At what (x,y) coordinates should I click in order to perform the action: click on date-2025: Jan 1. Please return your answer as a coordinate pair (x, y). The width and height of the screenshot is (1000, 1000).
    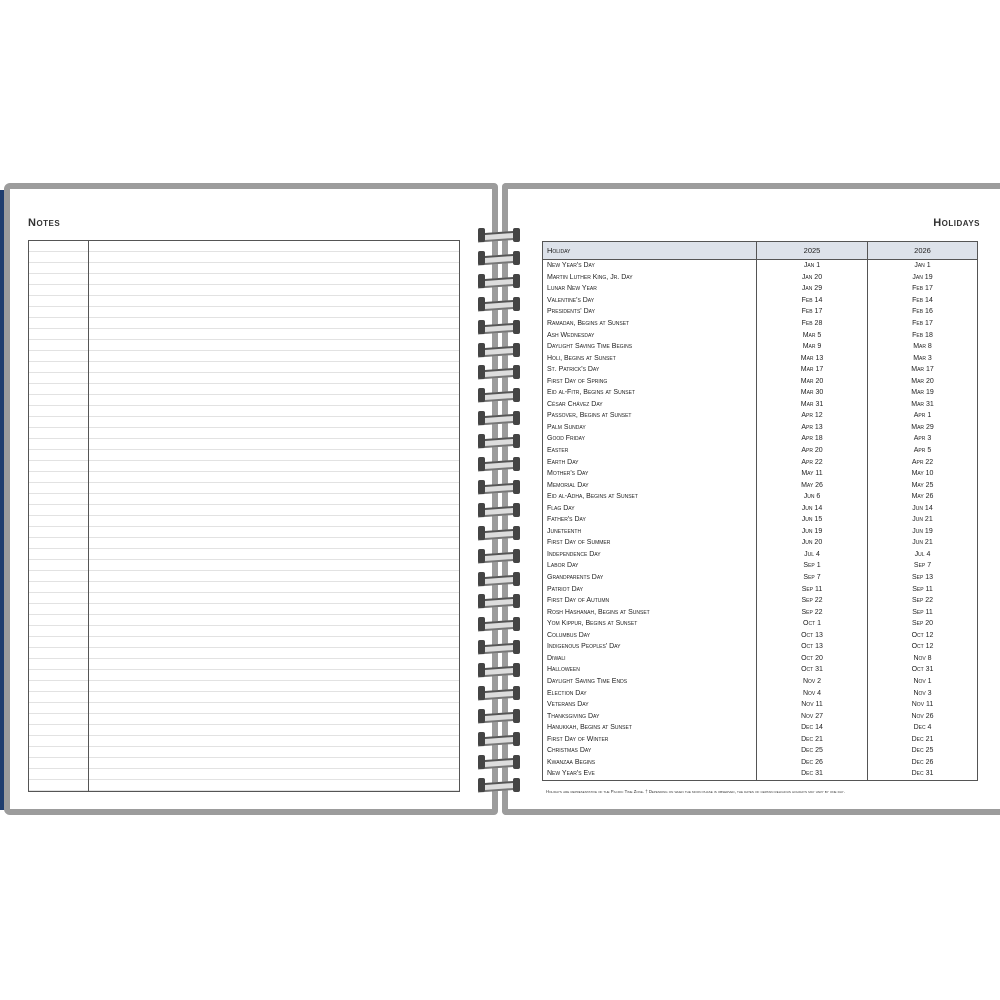
    Looking at the image, I should click on (812, 265).